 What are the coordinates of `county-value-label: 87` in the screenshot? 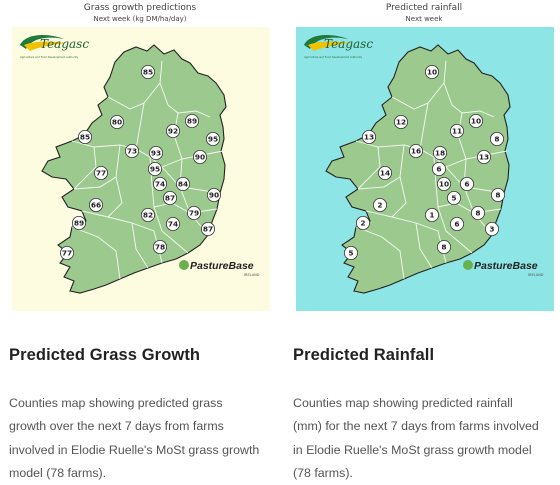 It's located at (208, 229).